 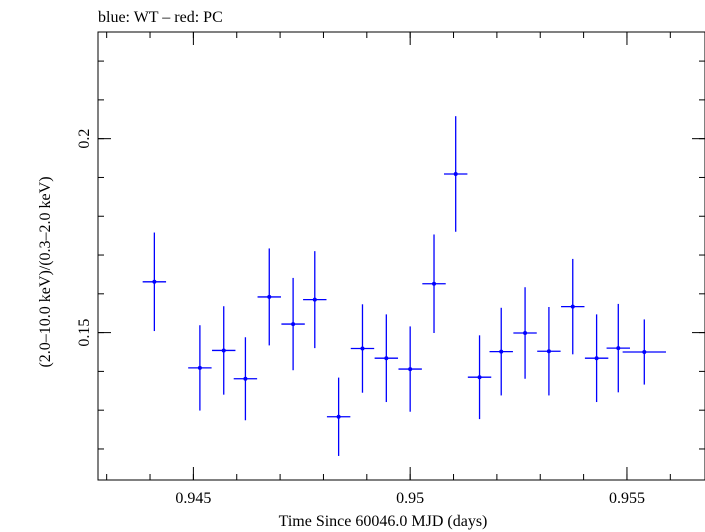 What do you see at coordinates (84, 139) in the screenshot?
I see `y-tick-label: 0.2` at bounding box center [84, 139].